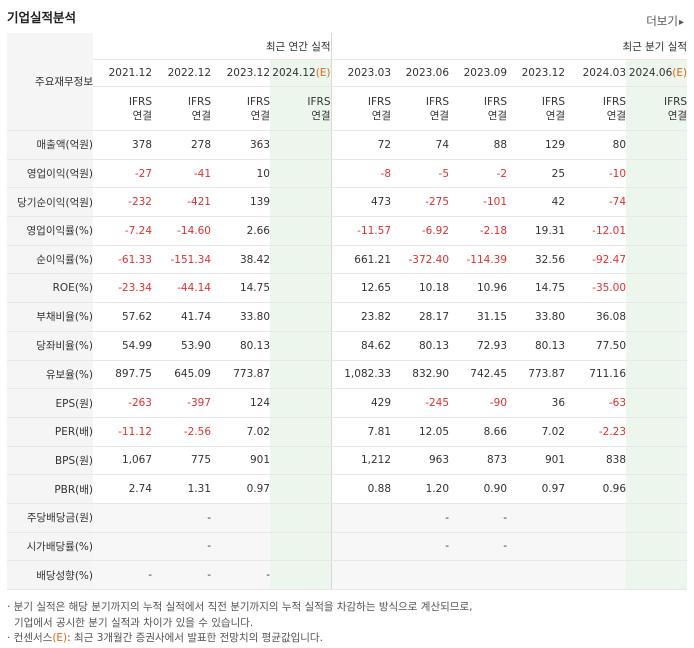 The height and width of the screenshot is (648, 694). I want to click on period-label: 2023.03, so click(369, 73).